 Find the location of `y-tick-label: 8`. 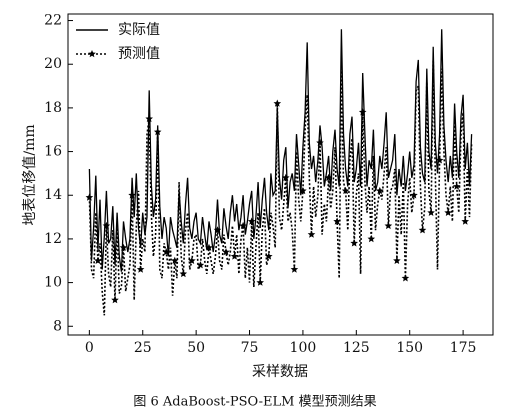

y-tick-label: 8 is located at coordinates (57, 326).